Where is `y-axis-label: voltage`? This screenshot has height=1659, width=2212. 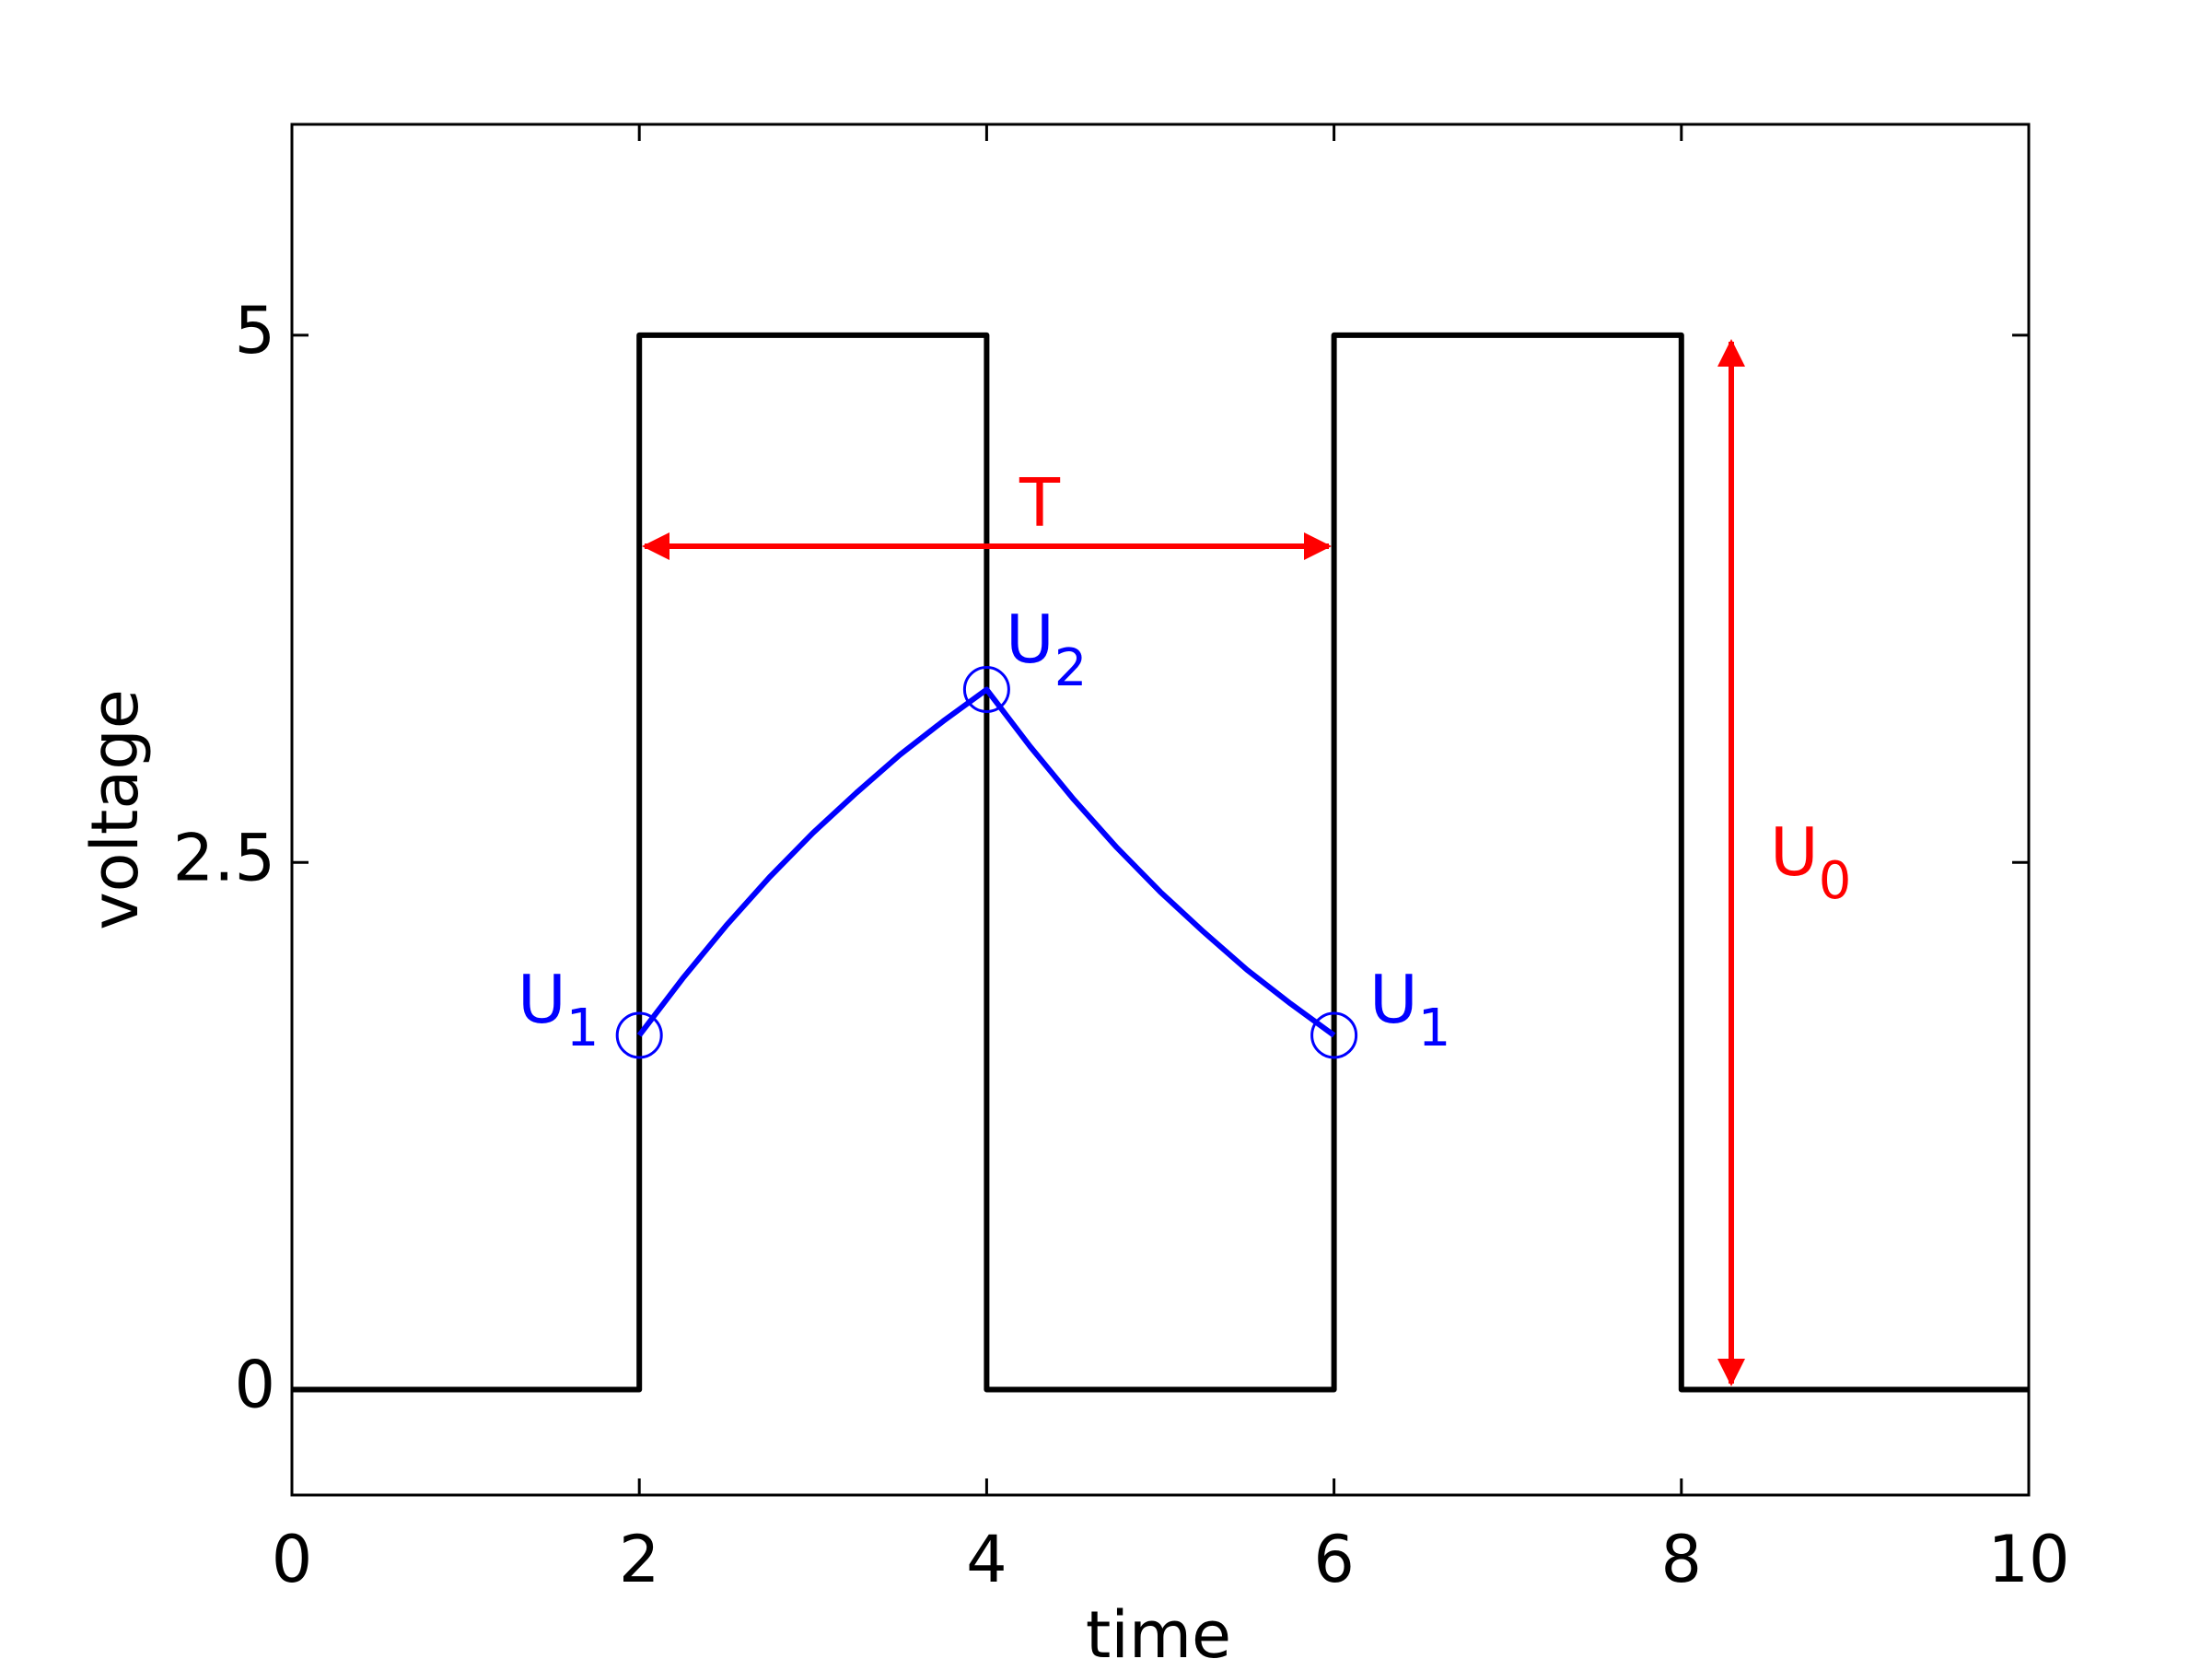 y-axis-label: voltage is located at coordinates (115, 809).